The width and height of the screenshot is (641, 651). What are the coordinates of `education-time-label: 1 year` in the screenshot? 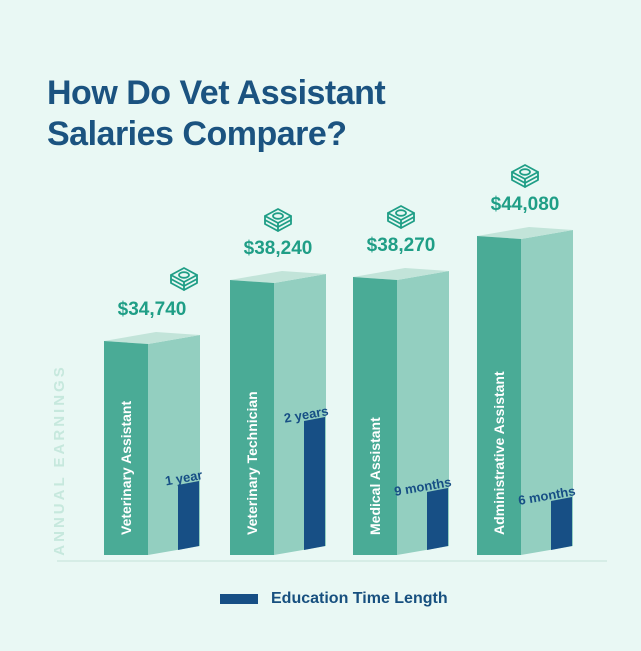 It's located at (184, 477).